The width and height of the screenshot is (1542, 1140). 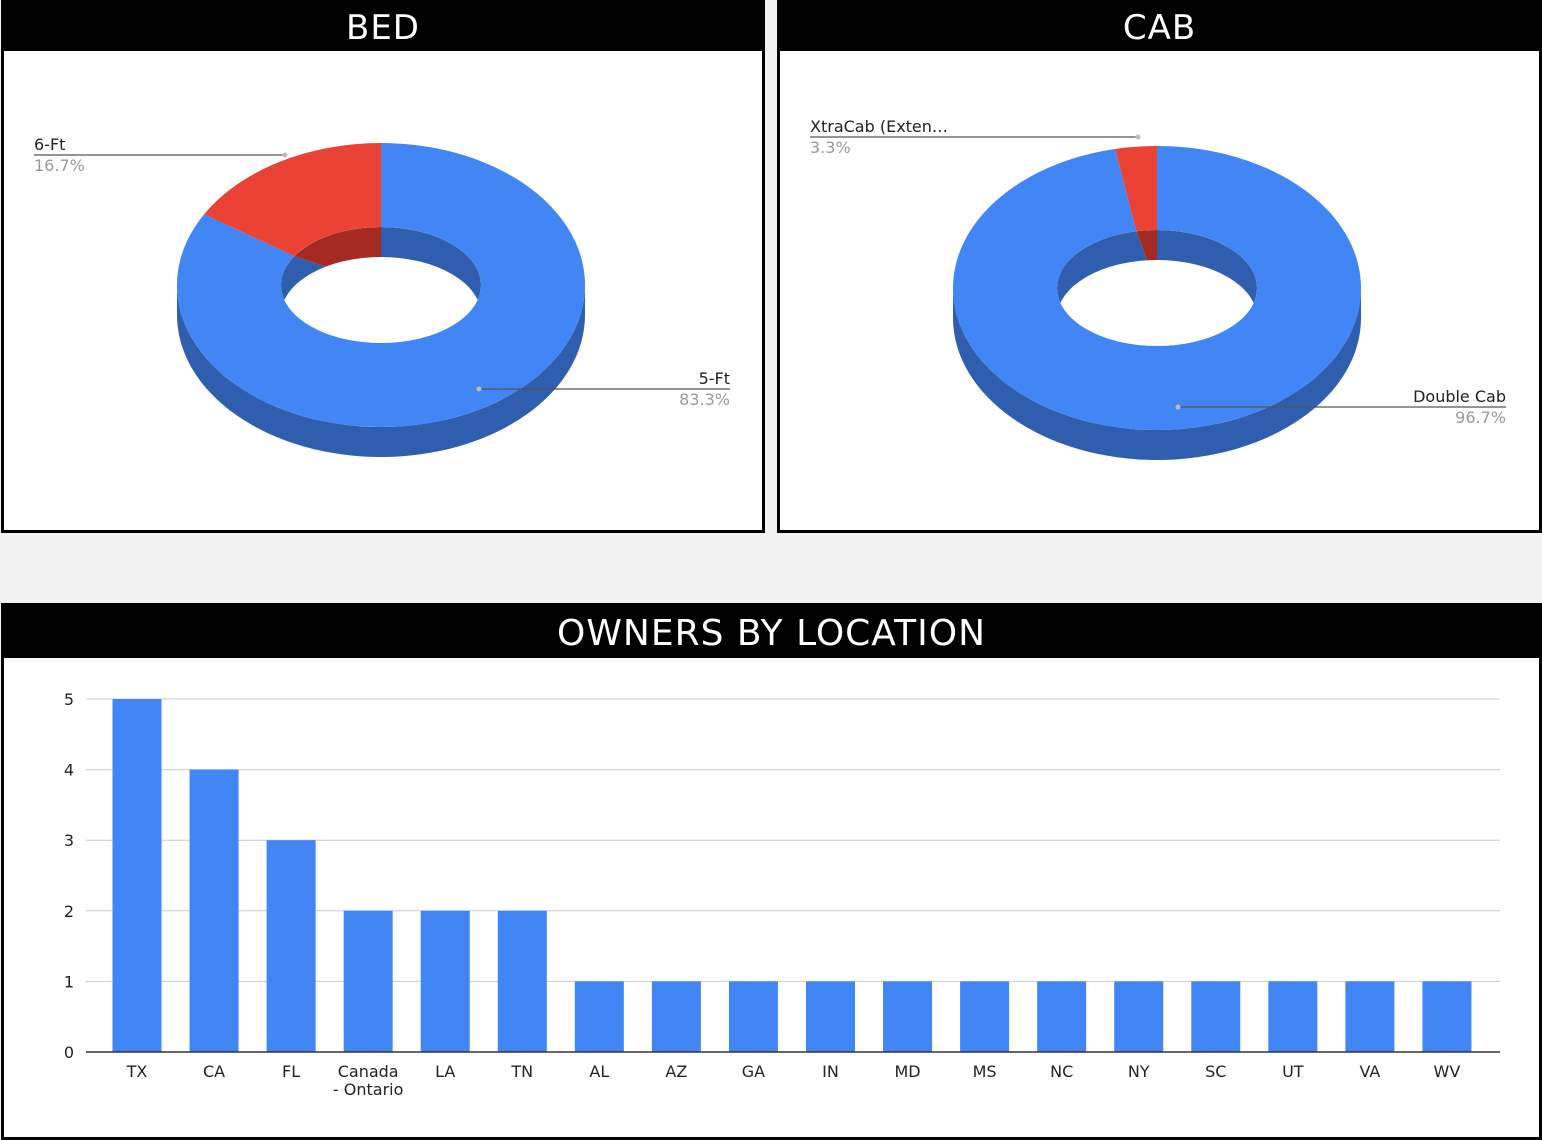 What do you see at coordinates (1370, 1016) in the screenshot?
I see `bar-va` at bounding box center [1370, 1016].